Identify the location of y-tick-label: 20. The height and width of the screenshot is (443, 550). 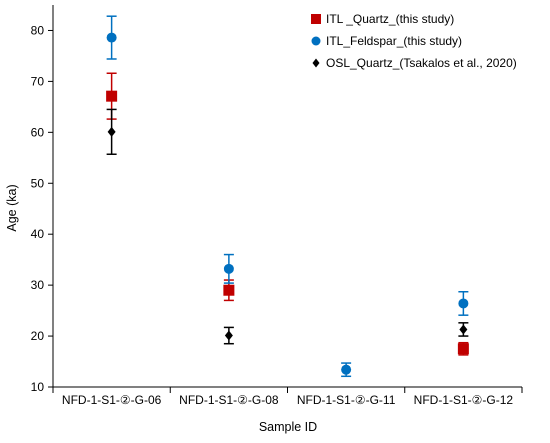
(38, 336).